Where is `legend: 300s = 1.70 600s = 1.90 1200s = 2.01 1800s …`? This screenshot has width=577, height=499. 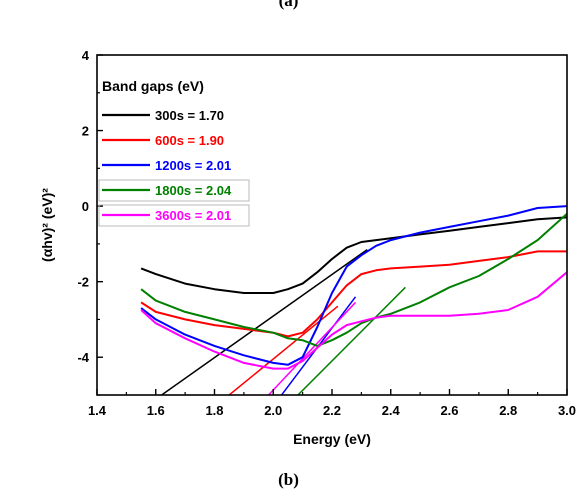
legend: 300s = 1.70 600s = 1.90 1200s = 2.01 1800s … is located at coordinates (174, 167).